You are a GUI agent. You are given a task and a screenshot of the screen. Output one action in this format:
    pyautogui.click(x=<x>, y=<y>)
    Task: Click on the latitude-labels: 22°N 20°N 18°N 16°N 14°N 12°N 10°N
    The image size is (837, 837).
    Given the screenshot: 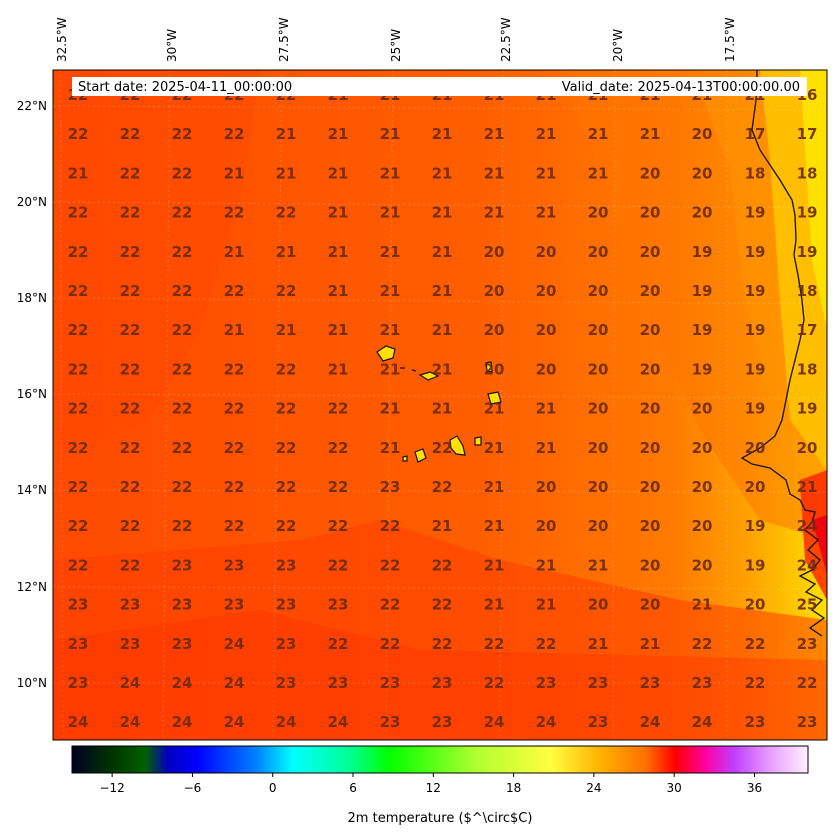 What is the action you would take?
    pyautogui.click(x=32, y=394)
    